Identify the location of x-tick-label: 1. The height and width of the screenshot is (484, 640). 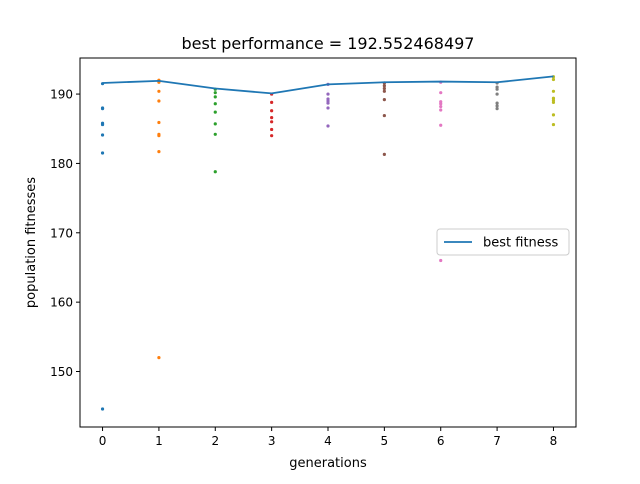
(159, 441).